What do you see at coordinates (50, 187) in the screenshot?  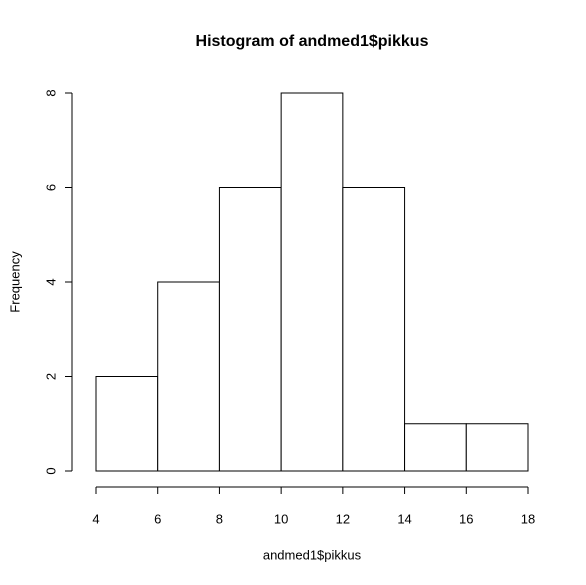 I see `y-tick-label: 6` at bounding box center [50, 187].